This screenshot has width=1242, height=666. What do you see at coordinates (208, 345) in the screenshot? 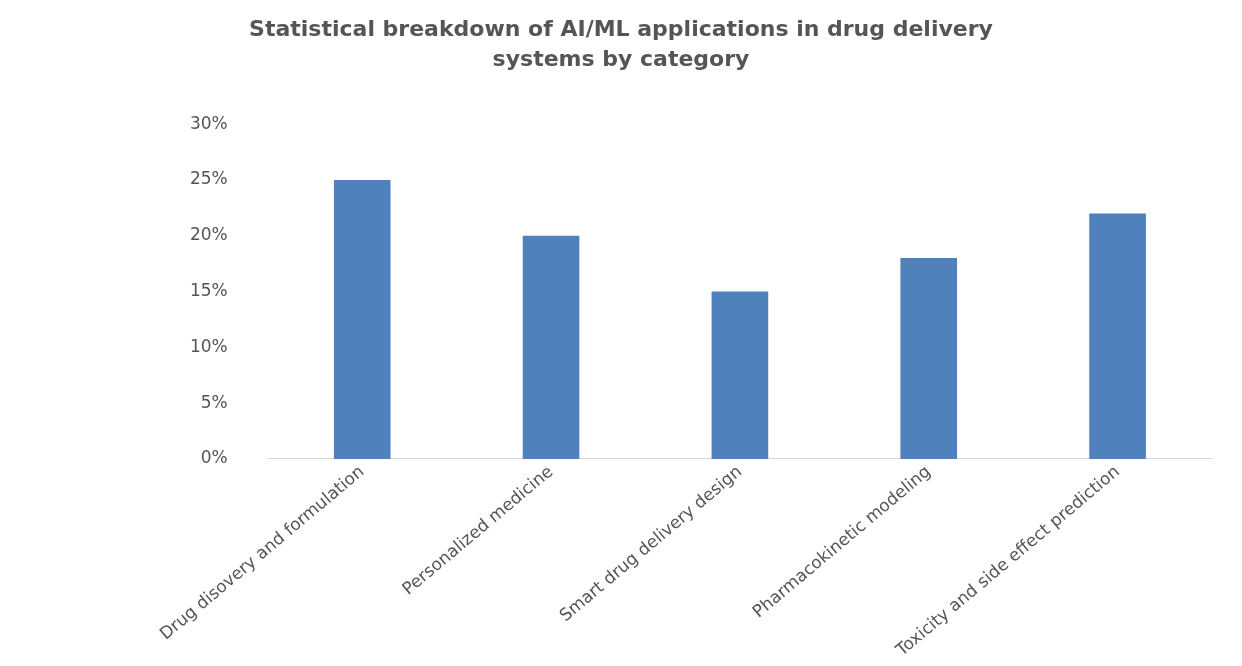
I see `y-tick-label: 10%` at bounding box center [208, 345].